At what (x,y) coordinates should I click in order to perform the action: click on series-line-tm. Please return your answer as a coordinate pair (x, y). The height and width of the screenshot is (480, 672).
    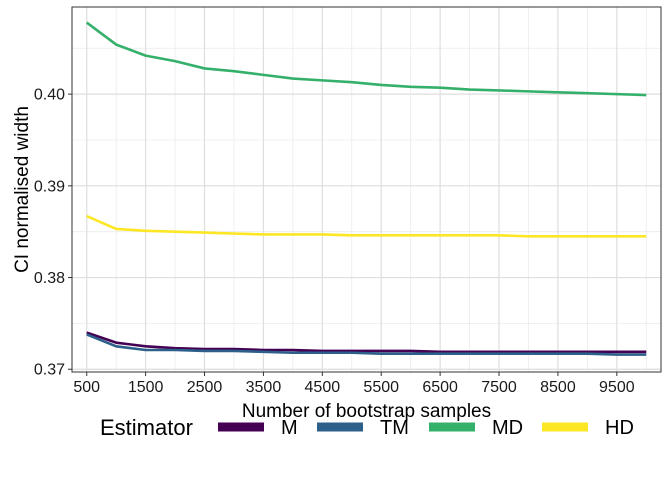
    Looking at the image, I should click on (366, 344).